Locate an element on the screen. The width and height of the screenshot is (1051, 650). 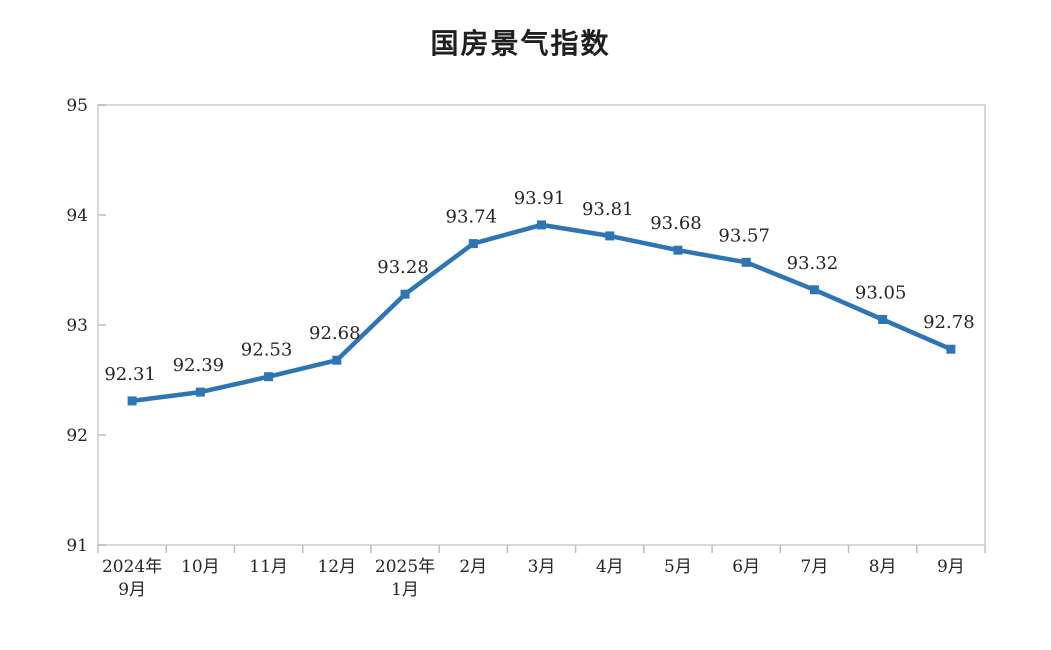
x-tick-label: 4月 is located at coordinates (610, 567).